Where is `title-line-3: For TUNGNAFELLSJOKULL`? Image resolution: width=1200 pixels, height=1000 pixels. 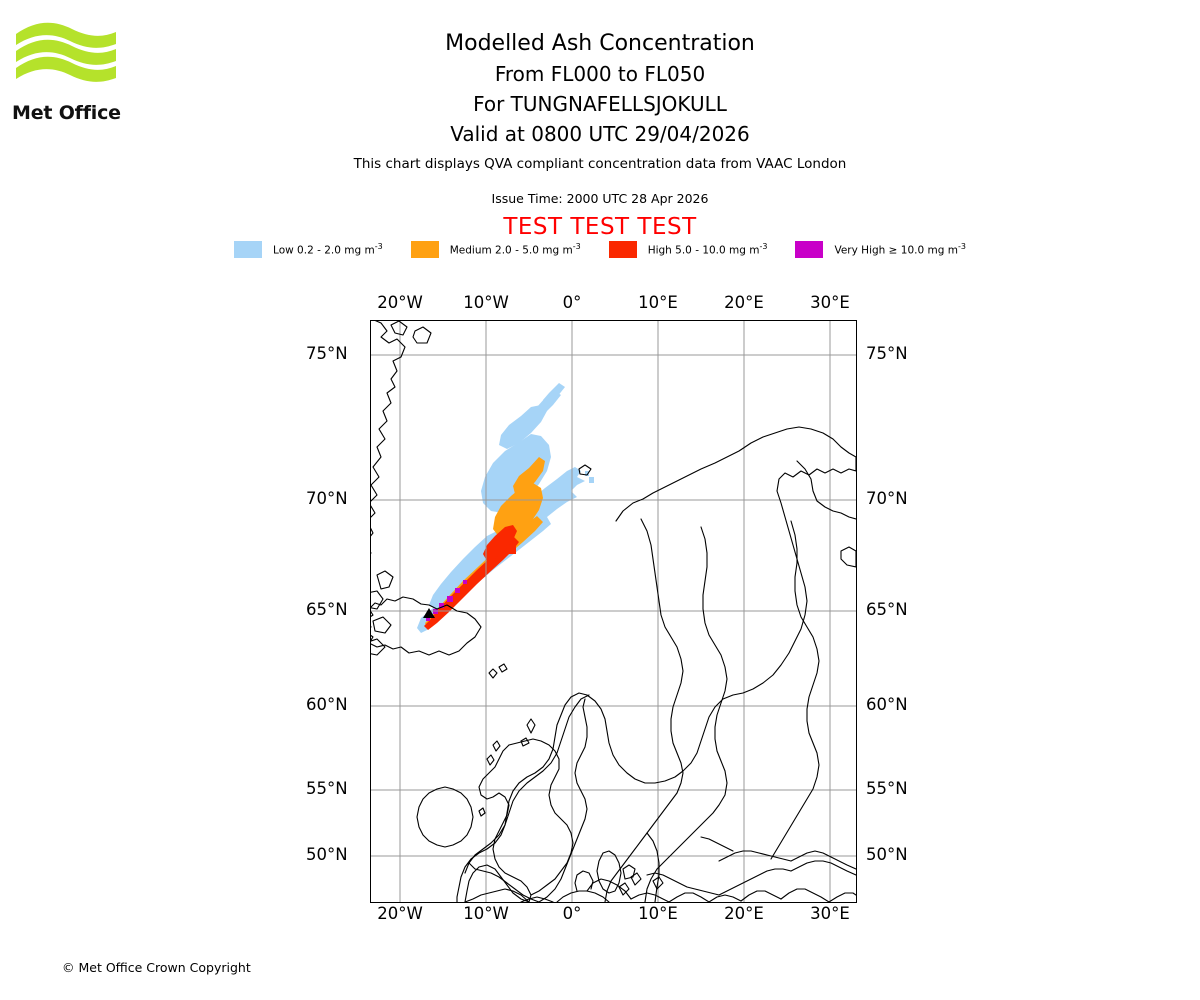 title-line-3: For TUNGNAFELLSJOKULL is located at coordinates (600, 104).